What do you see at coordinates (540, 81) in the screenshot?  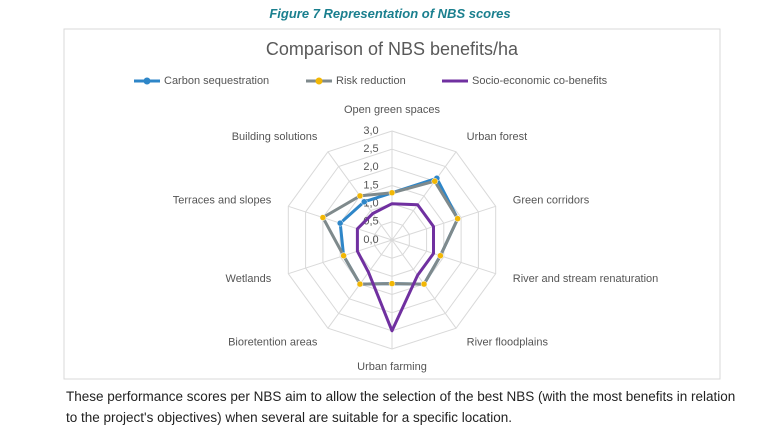 I see `legend-label: Socio-economic co-benefits` at bounding box center [540, 81].